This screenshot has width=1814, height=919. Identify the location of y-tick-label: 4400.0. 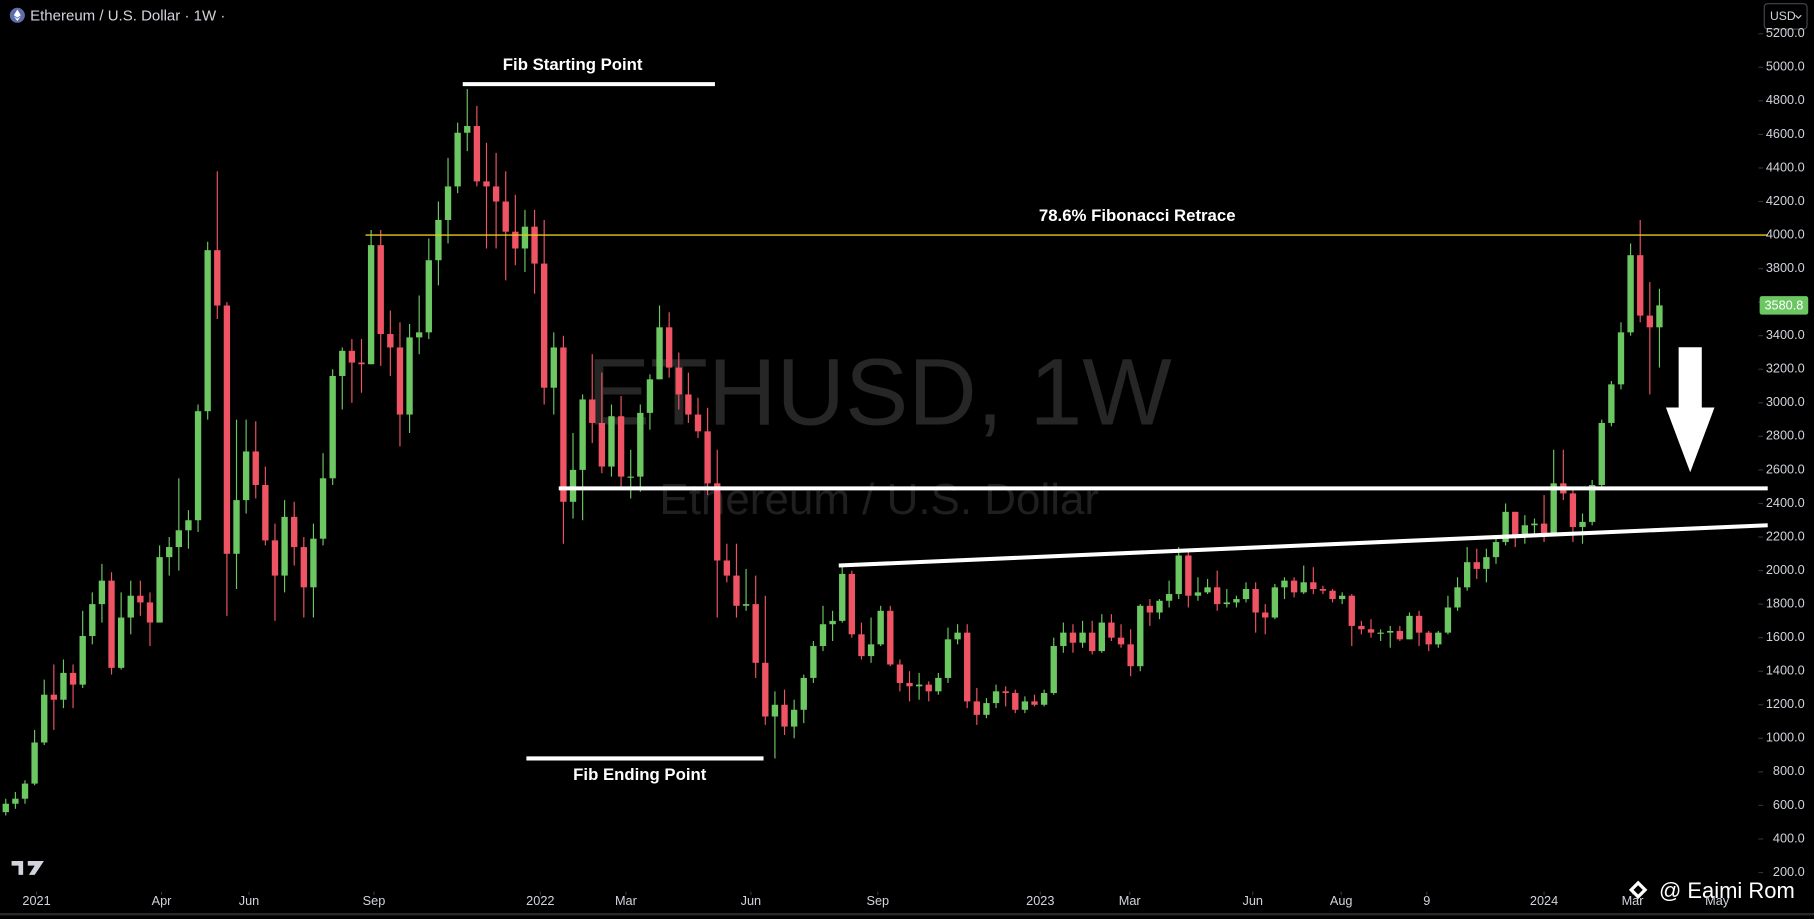
(1785, 166).